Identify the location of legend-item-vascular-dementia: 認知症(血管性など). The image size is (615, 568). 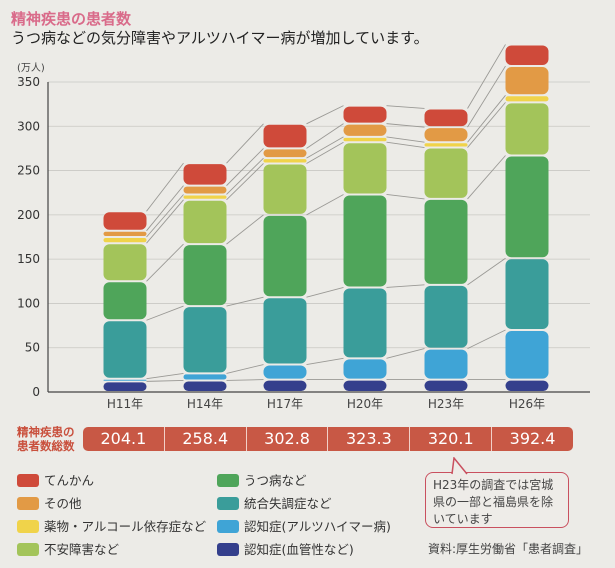
(285, 550).